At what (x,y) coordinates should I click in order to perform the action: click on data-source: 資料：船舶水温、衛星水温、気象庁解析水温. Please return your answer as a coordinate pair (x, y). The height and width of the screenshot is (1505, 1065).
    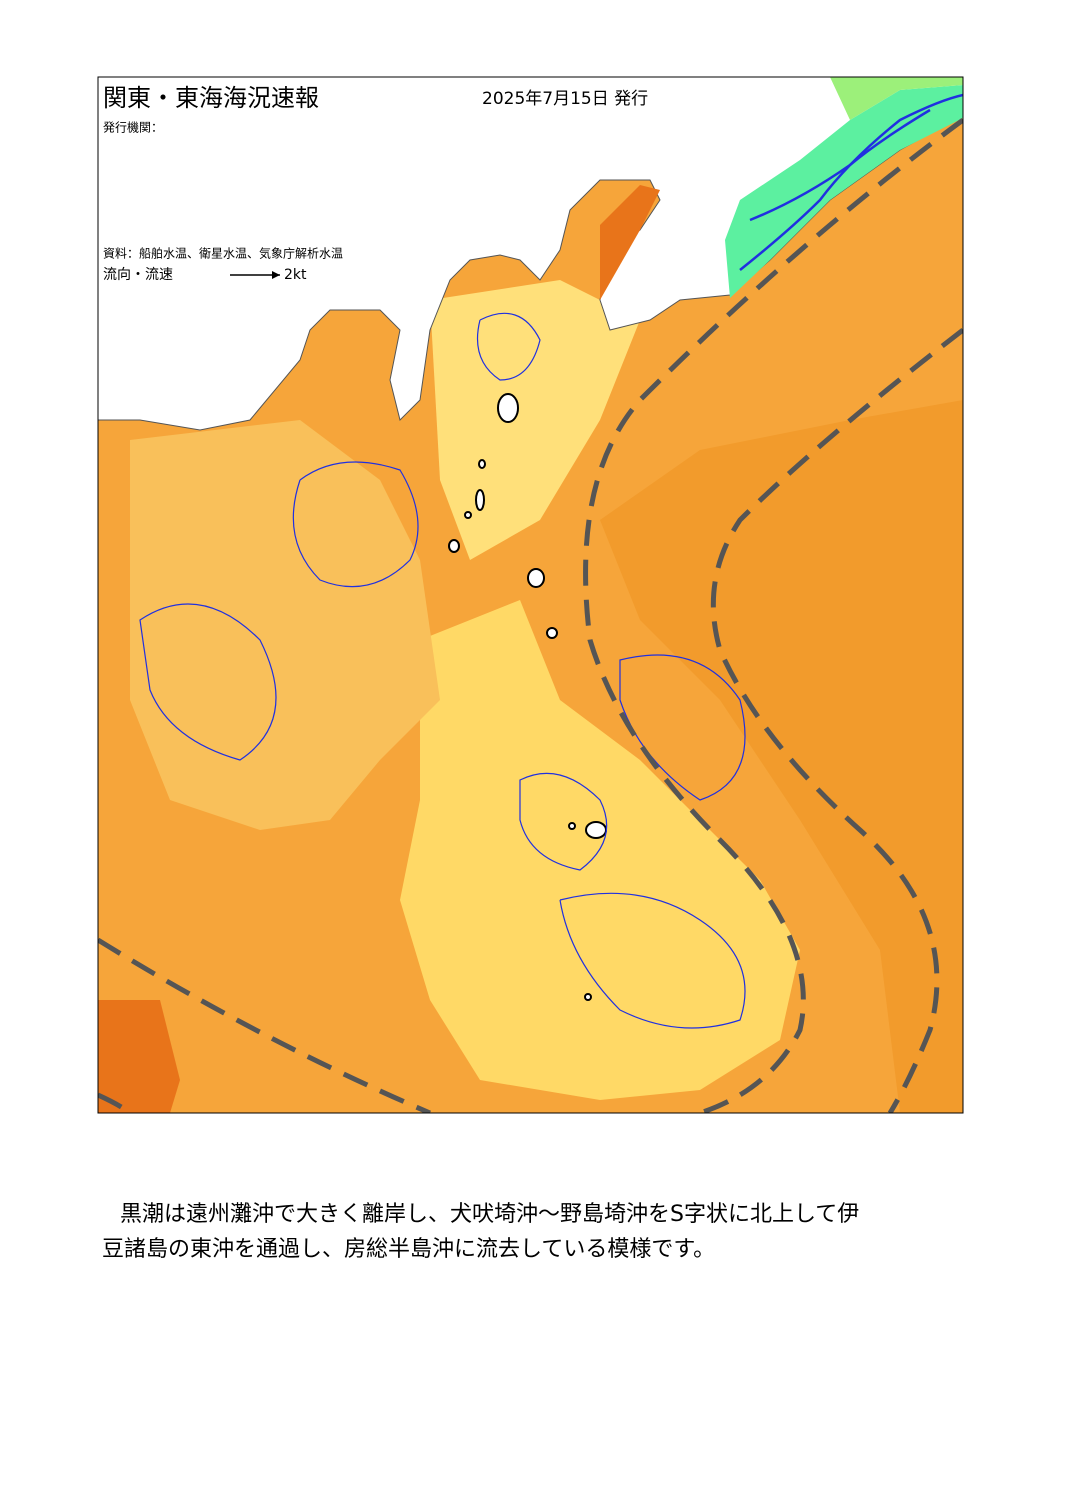
    Looking at the image, I should click on (223, 253).